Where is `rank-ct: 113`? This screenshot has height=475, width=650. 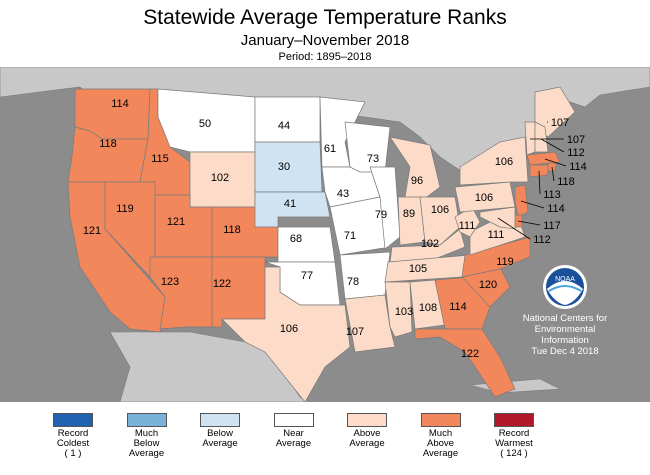
rank-ct: 113 is located at coordinates (552, 195).